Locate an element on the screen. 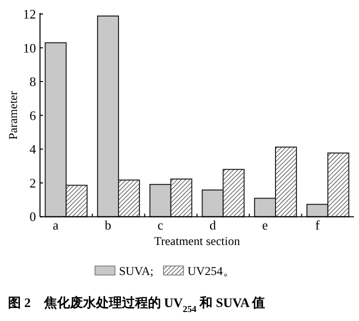 Image resolution: width=359 pixels, height=321 pixels. y-tick-label: 6 is located at coordinates (33, 115).